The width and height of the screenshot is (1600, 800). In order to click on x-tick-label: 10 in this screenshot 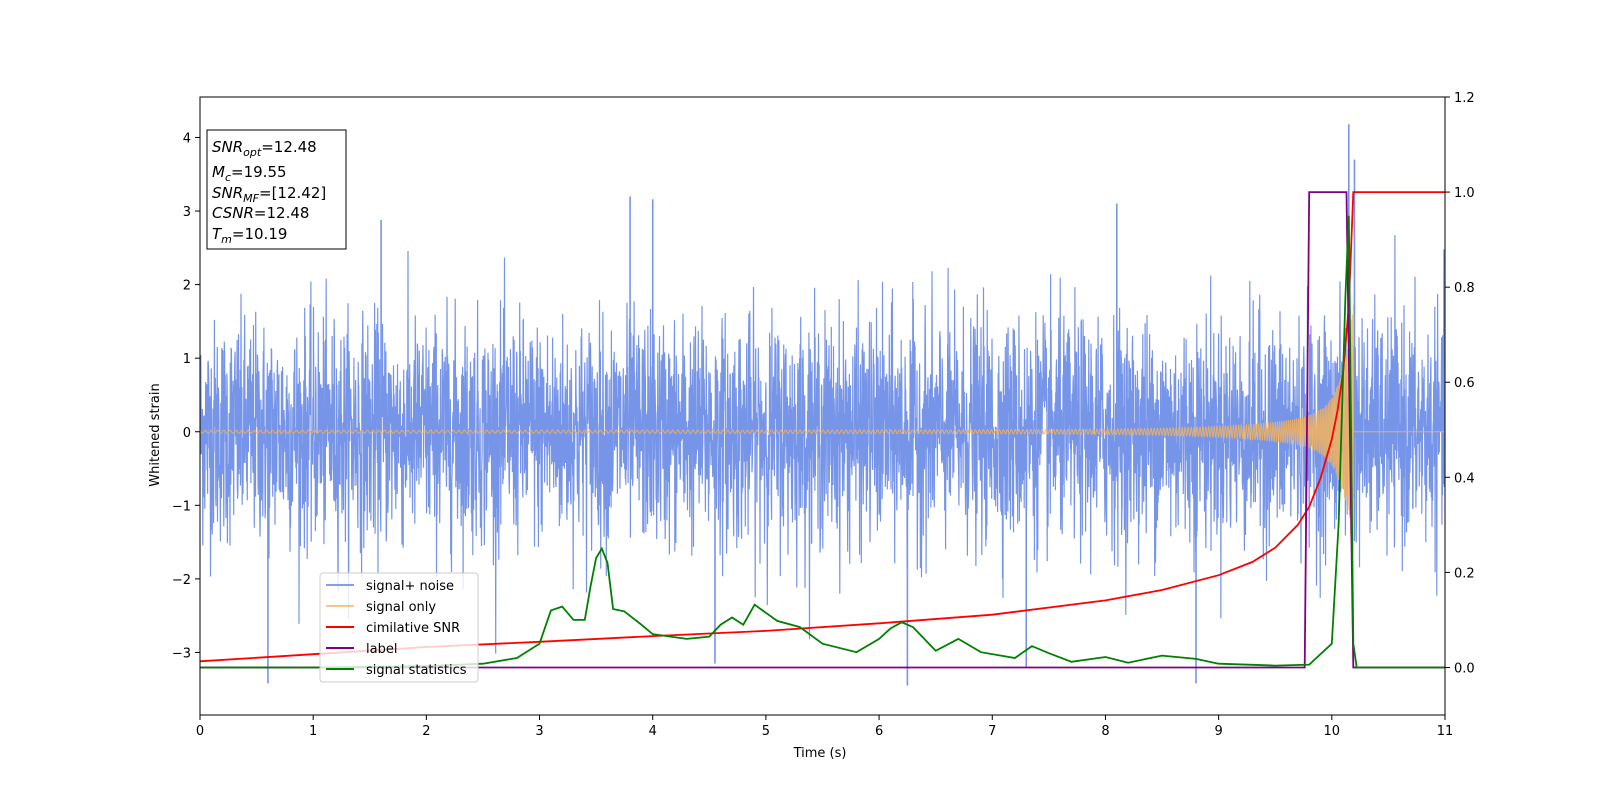, I will do `click(1332, 731)`.